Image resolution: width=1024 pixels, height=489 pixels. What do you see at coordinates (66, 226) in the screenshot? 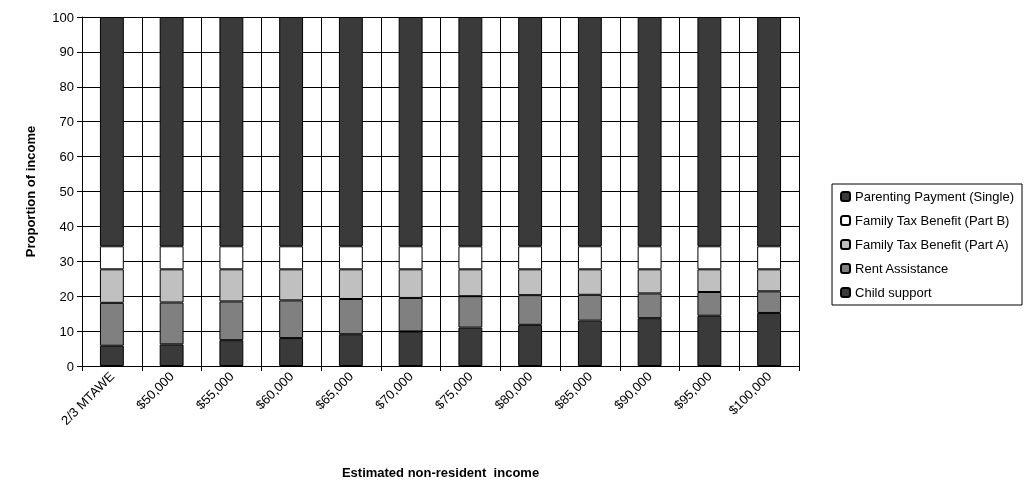
I see `y-tick-label: 40` at bounding box center [66, 226].